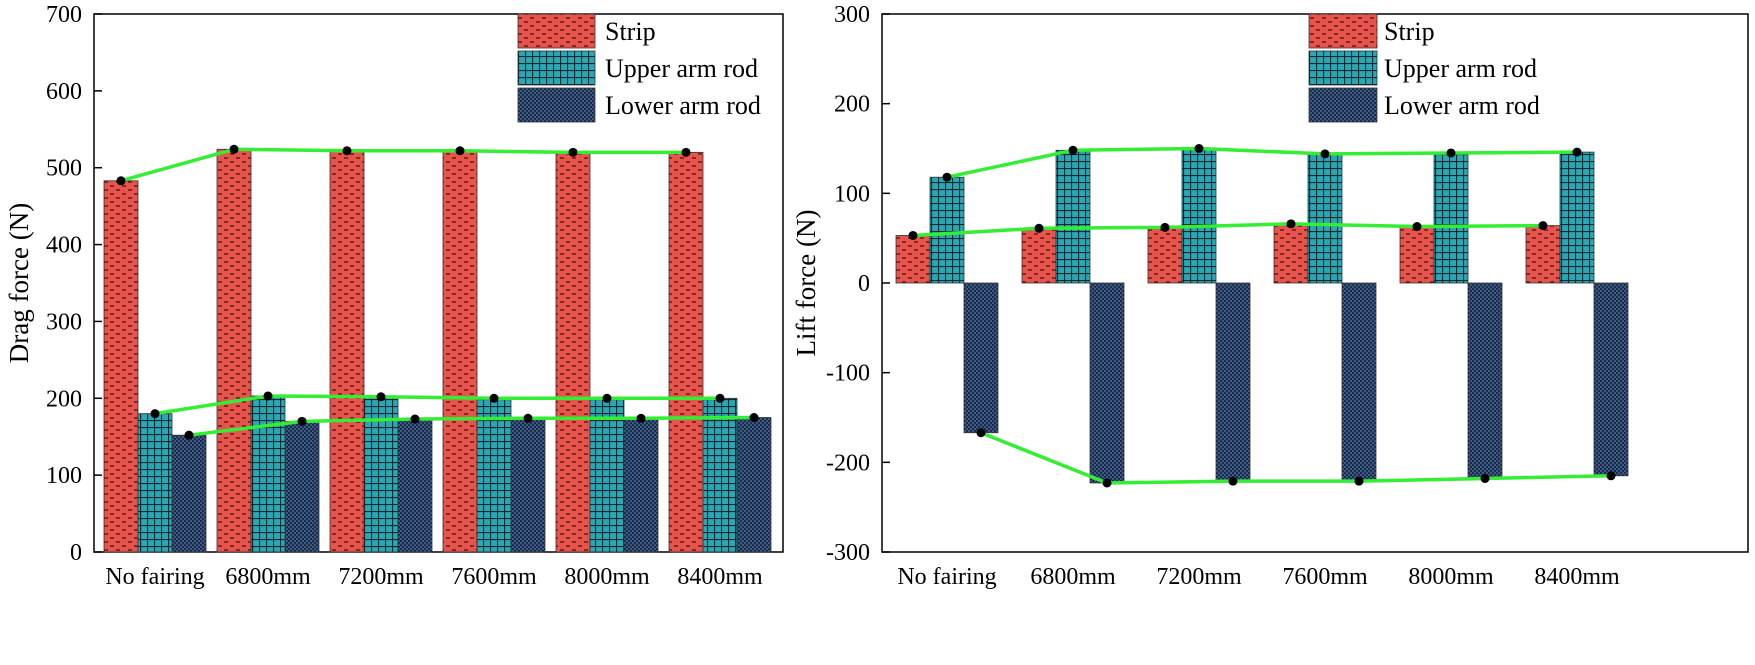 This screenshot has width=1755, height=665. Describe the element at coordinates (1228, 230) in the screenshot. I see `trend-line-strip` at that location.